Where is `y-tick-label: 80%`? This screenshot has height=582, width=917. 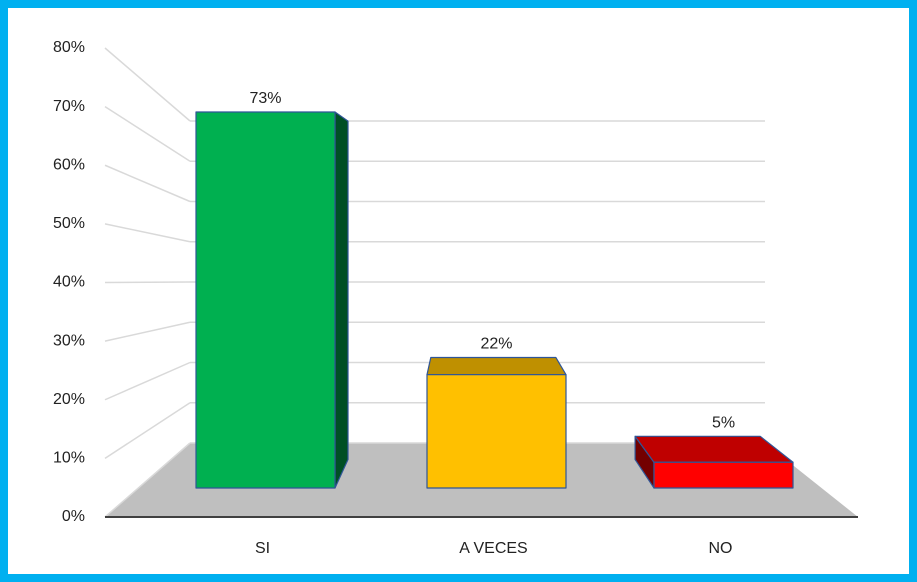
y-tick-label: 80% is located at coordinates (69, 47).